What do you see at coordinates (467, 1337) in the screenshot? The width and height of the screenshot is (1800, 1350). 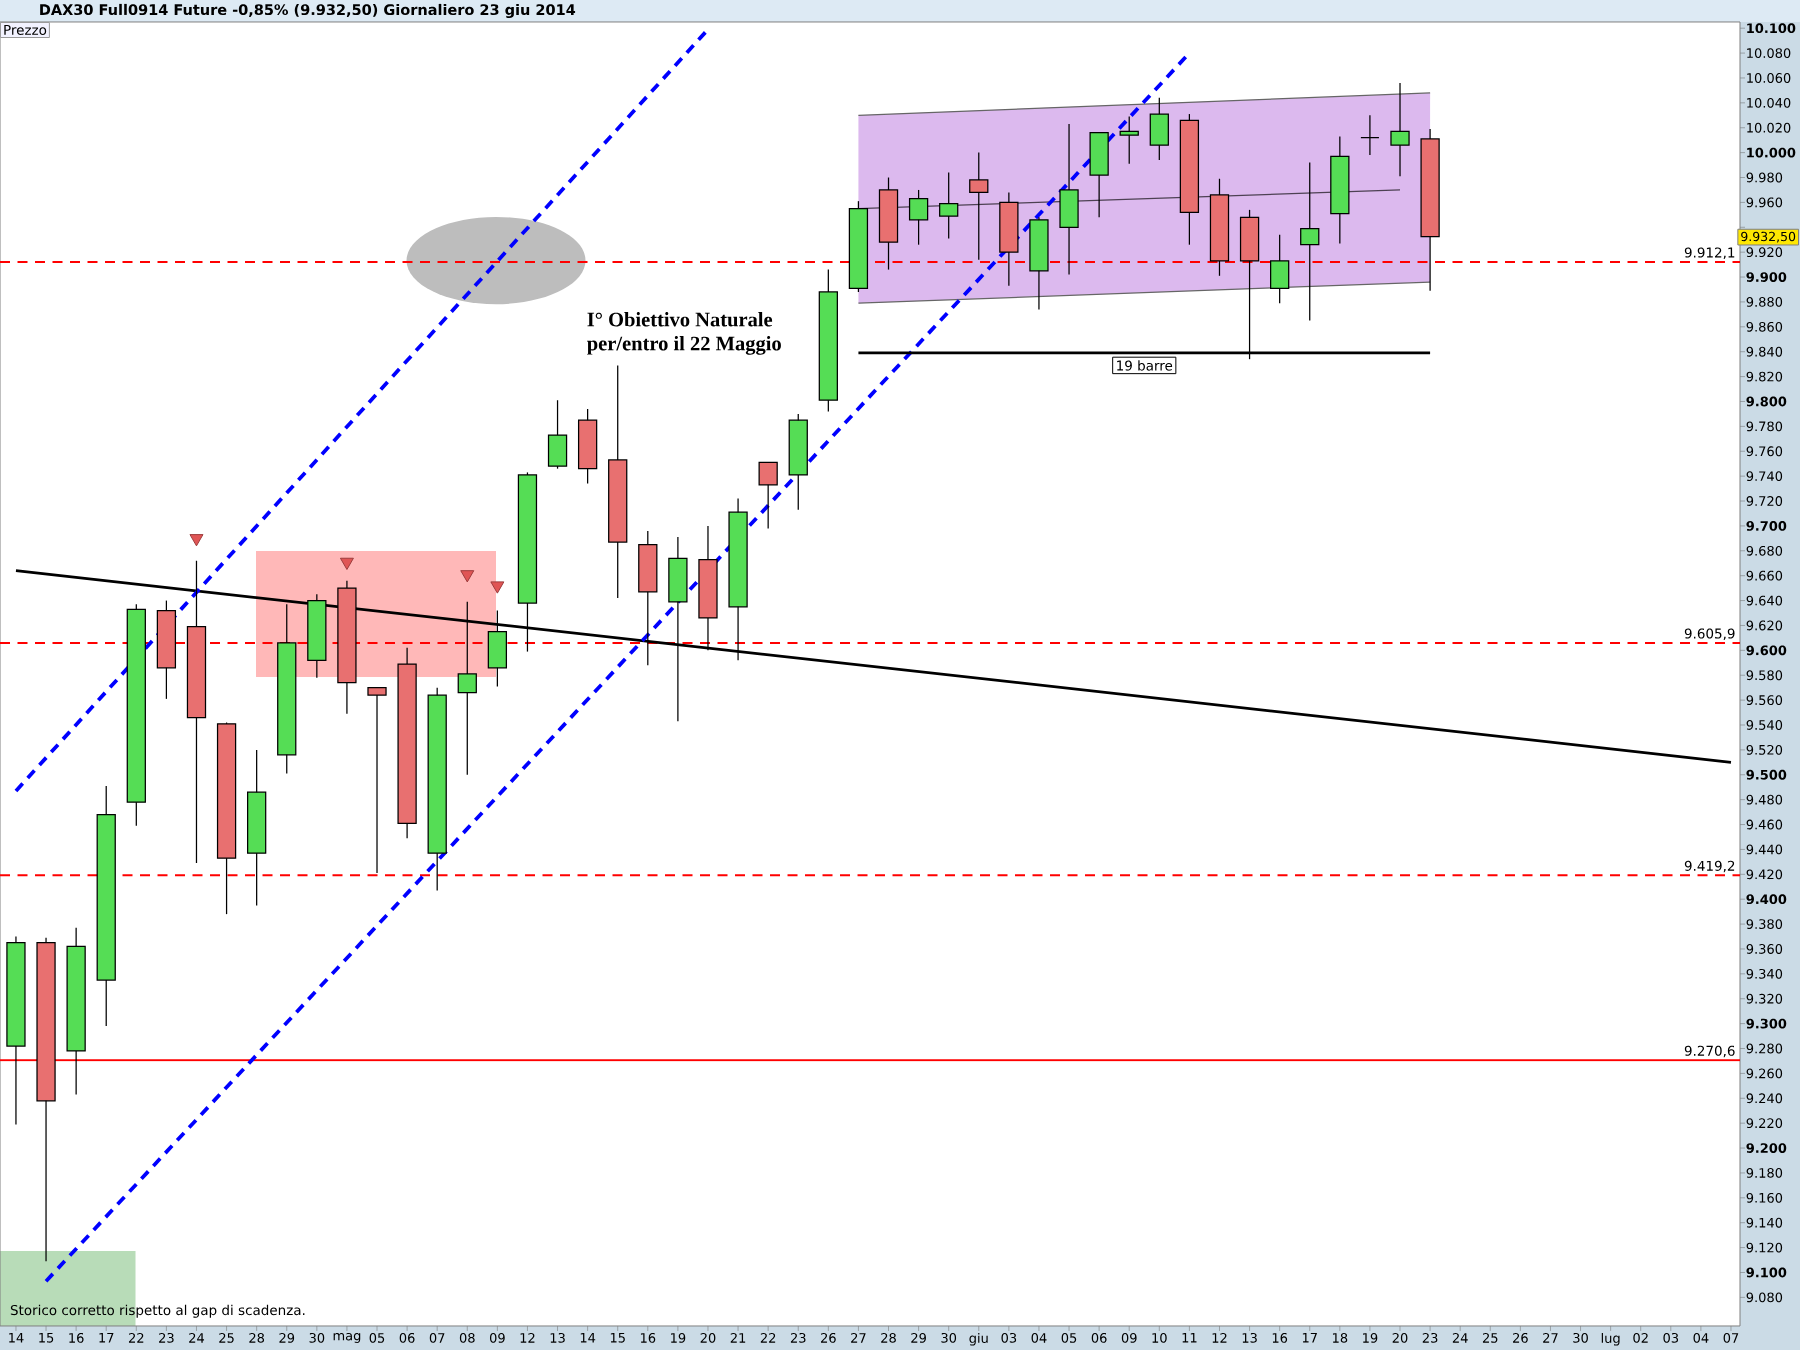 I see `x-tick-label: 08` at bounding box center [467, 1337].